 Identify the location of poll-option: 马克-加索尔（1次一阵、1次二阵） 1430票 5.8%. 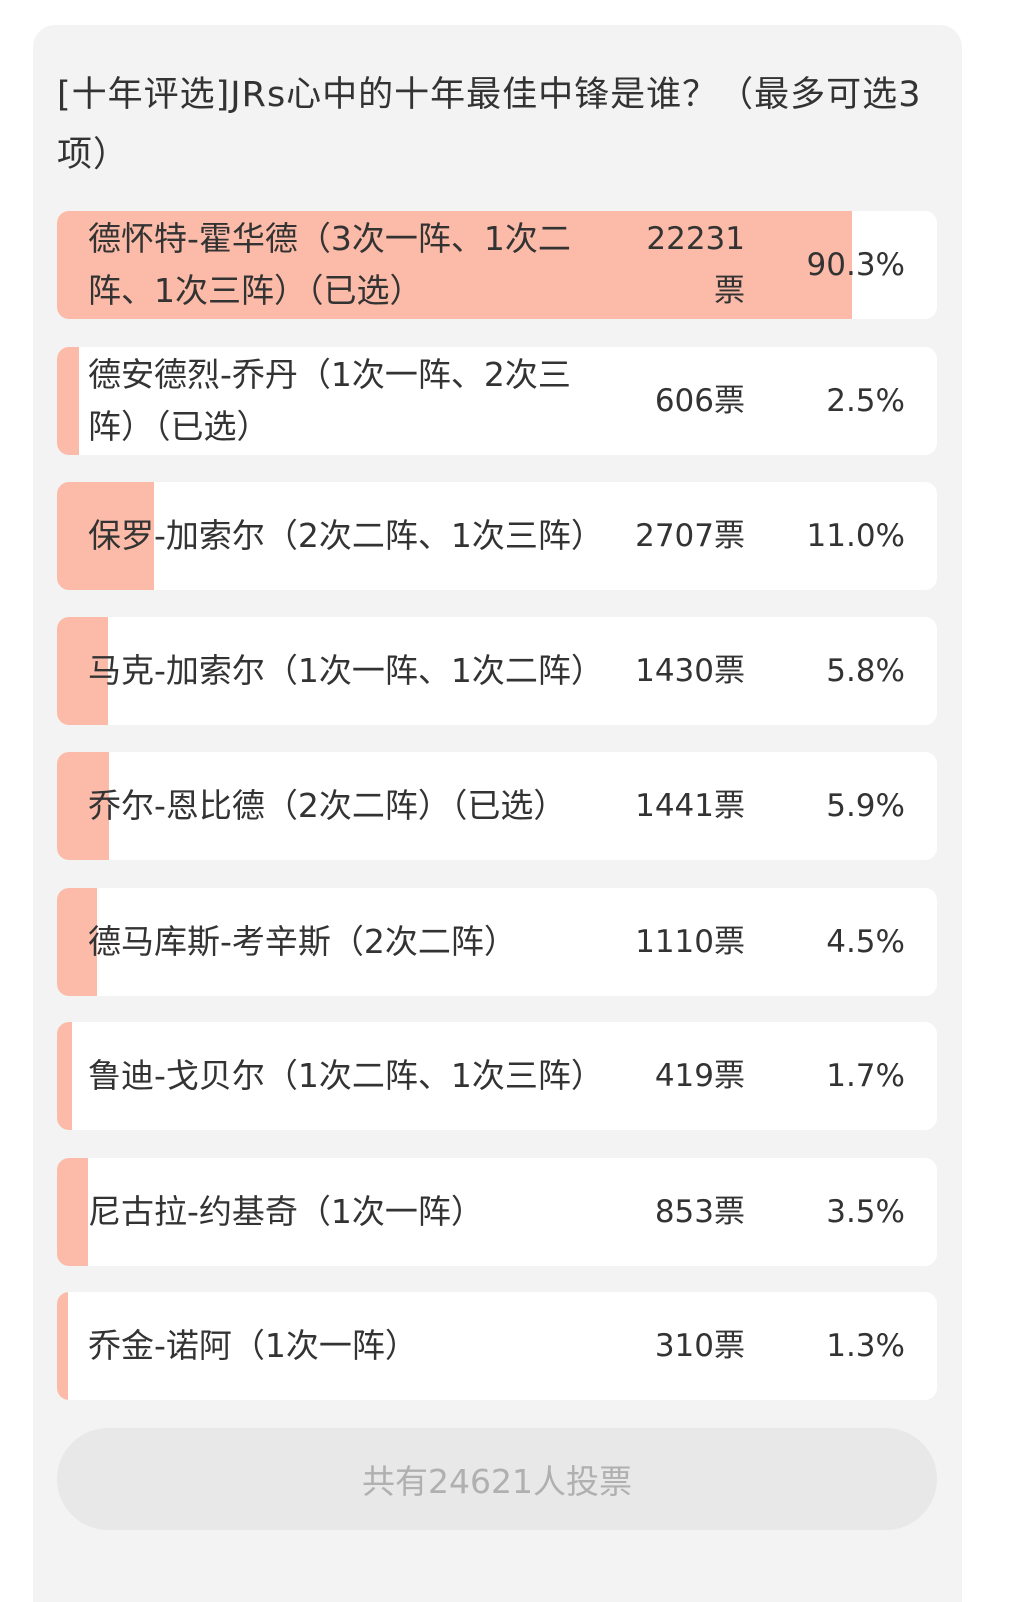
(497, 671).